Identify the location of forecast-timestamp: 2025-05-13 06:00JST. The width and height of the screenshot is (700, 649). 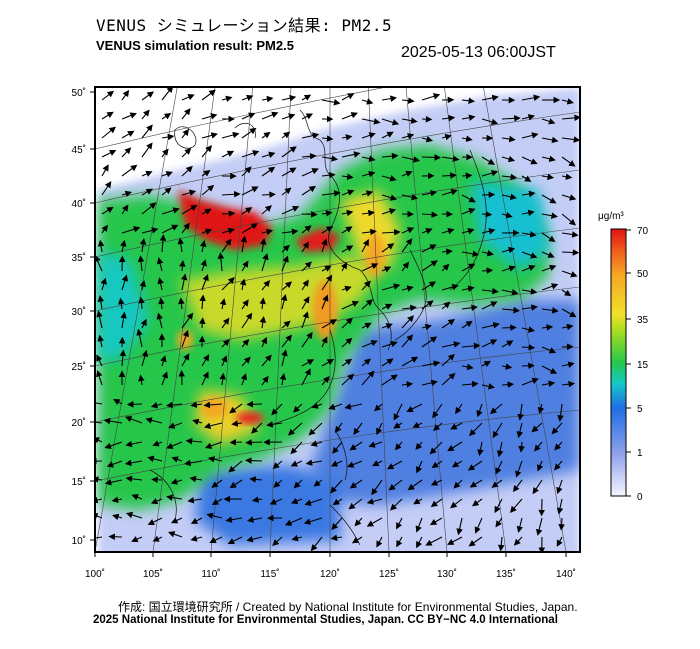
(478, 52).